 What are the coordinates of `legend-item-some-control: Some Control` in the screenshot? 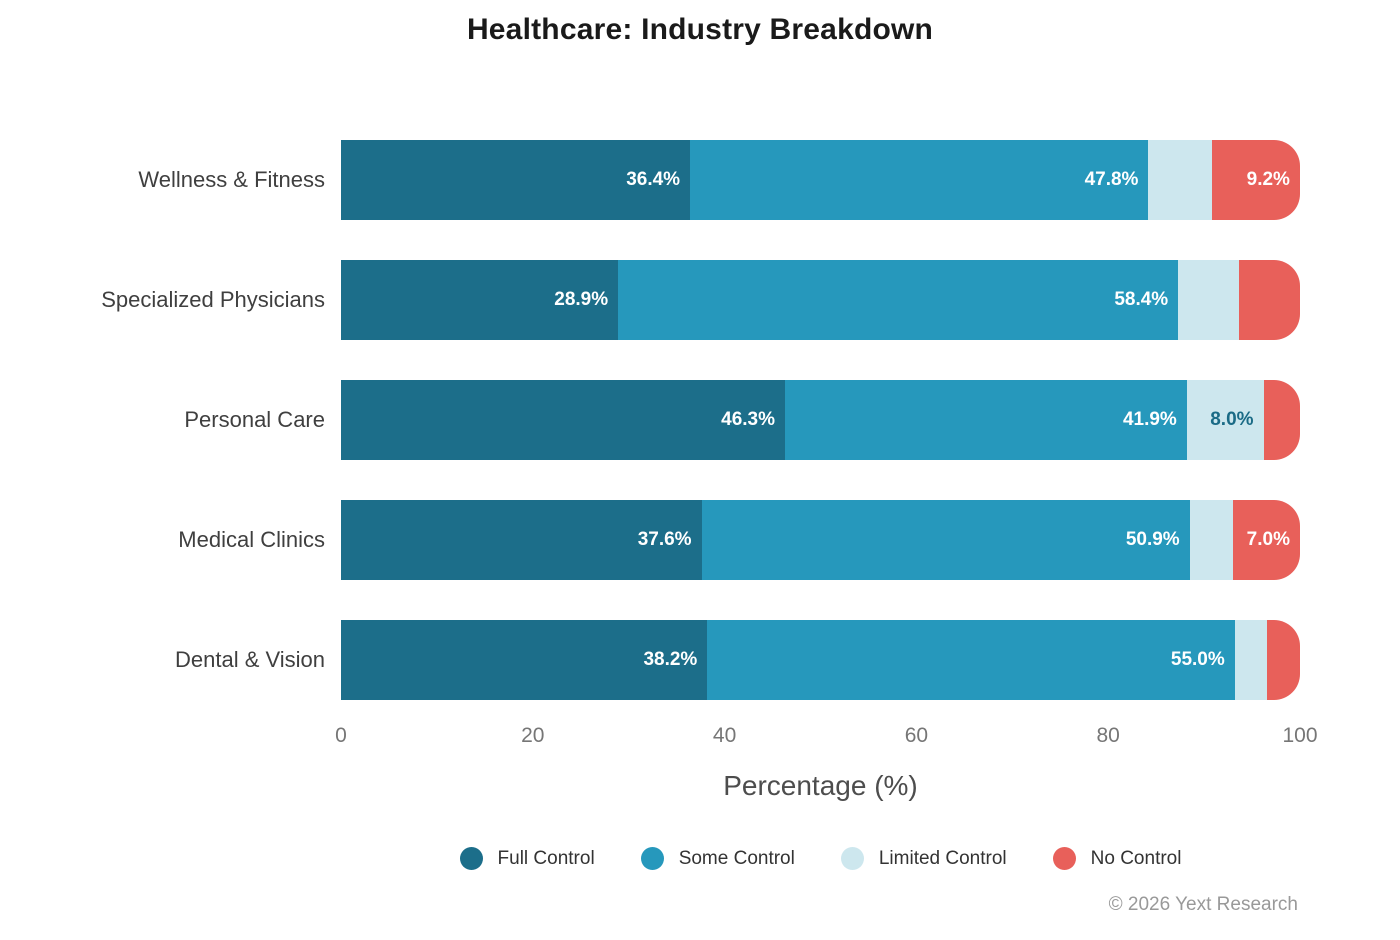 It's located at (717, 858).